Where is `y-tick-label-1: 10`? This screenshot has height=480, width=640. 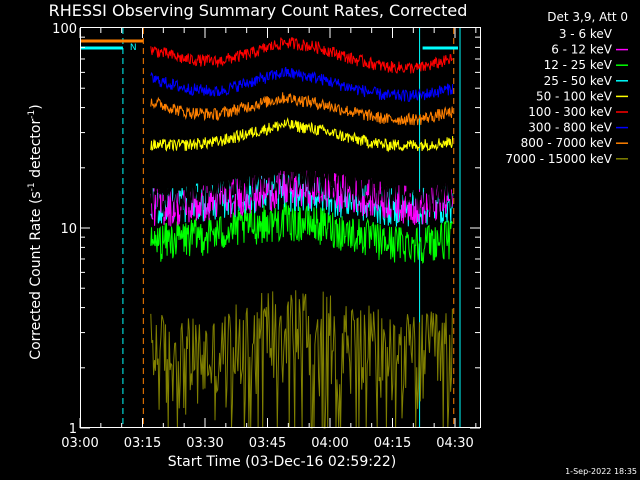 y-tick-label-1: 10 is located at coordinates (68, 229).